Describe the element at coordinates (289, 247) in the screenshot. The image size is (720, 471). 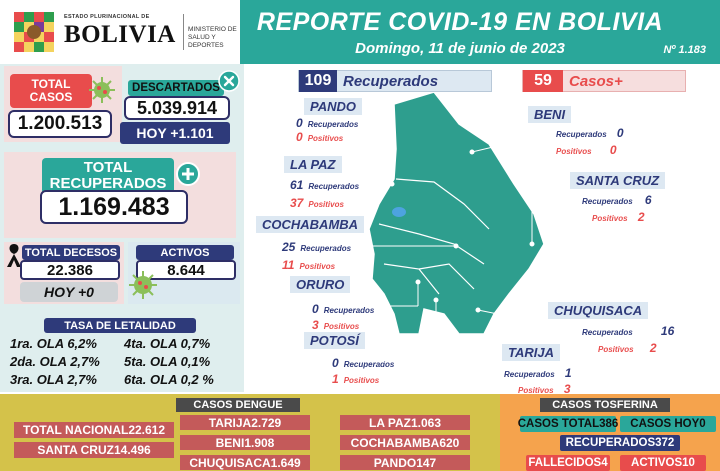
I see `dept-recuperados-value: 25` at that location.